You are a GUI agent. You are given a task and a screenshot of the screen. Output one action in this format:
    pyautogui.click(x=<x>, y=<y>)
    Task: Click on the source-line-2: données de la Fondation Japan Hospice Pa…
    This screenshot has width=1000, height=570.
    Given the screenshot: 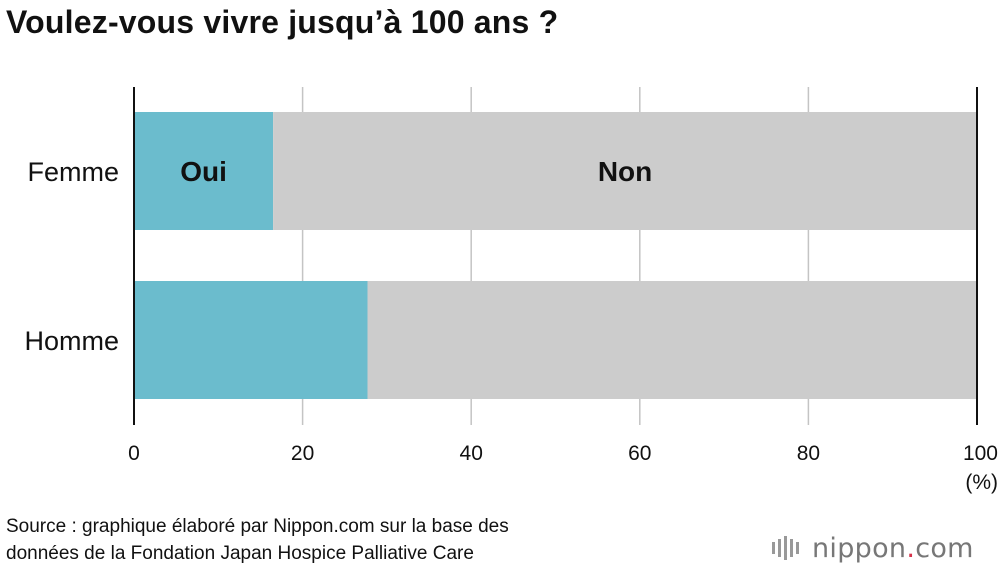 What is the action you would take?
    pyautogui.click(x=240, y=553)
    